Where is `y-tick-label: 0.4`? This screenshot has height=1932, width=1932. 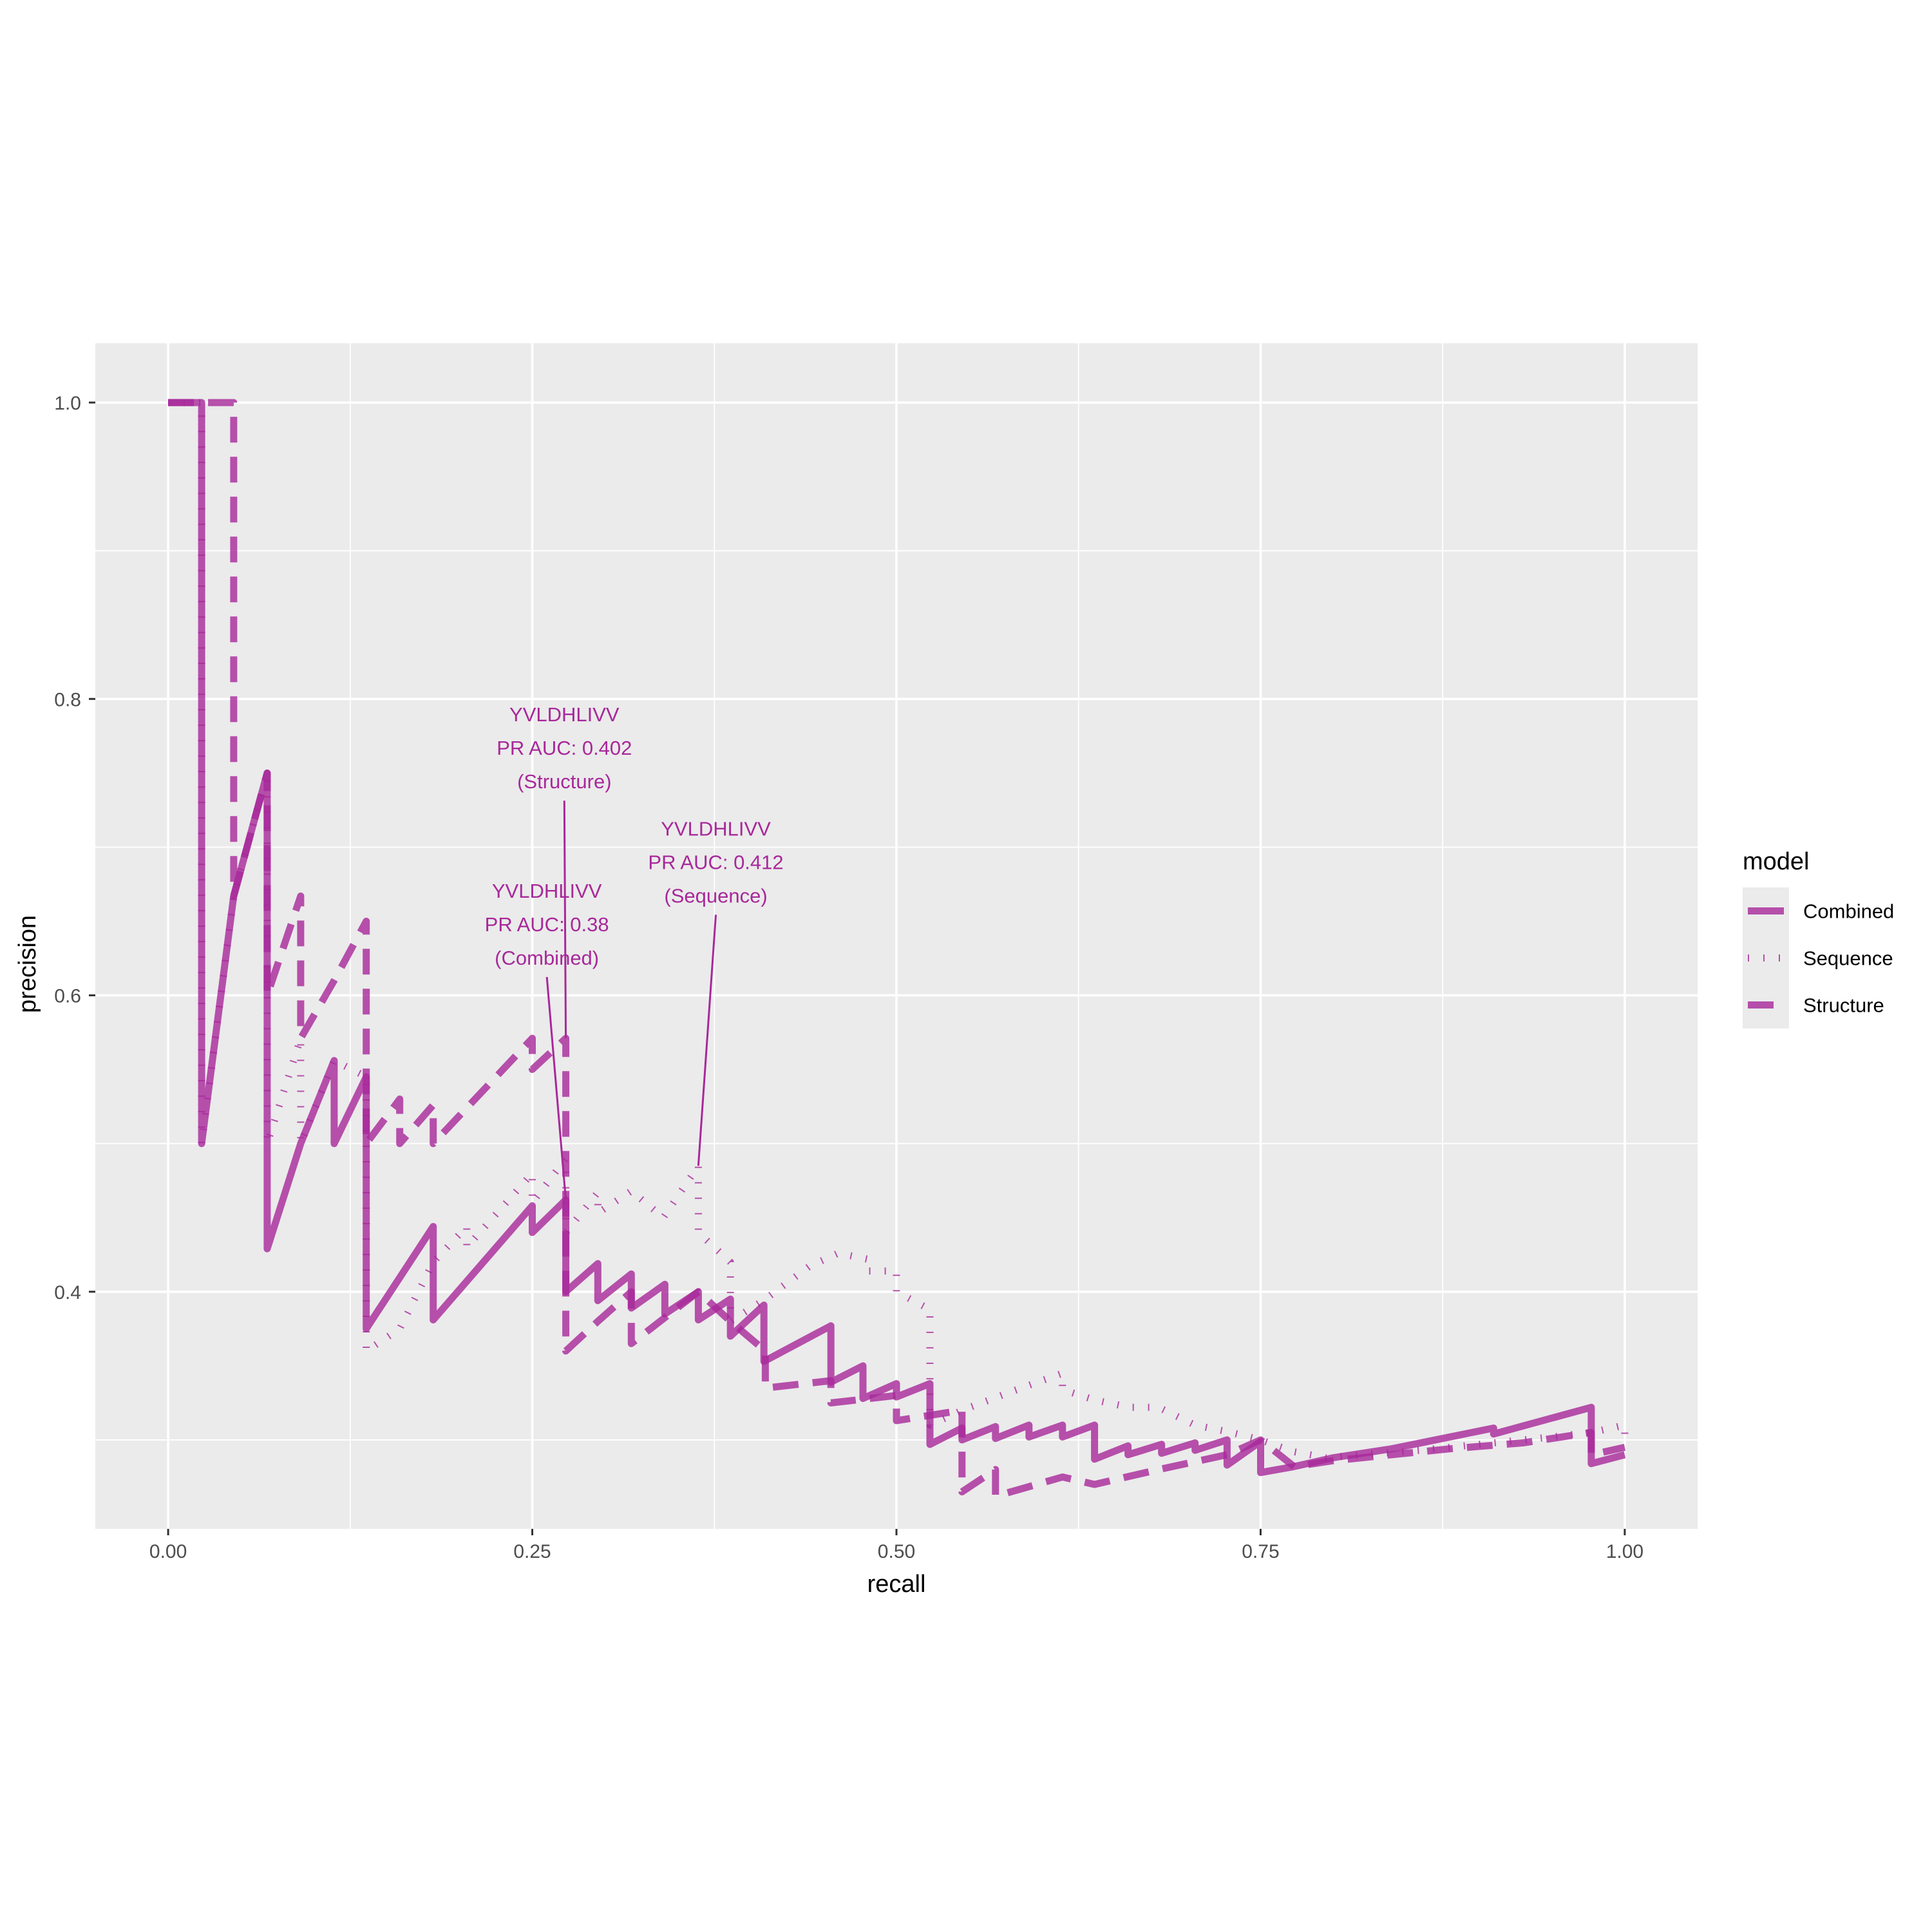 y-tick-label: 0.4 is located at coordinates (67, 1292).